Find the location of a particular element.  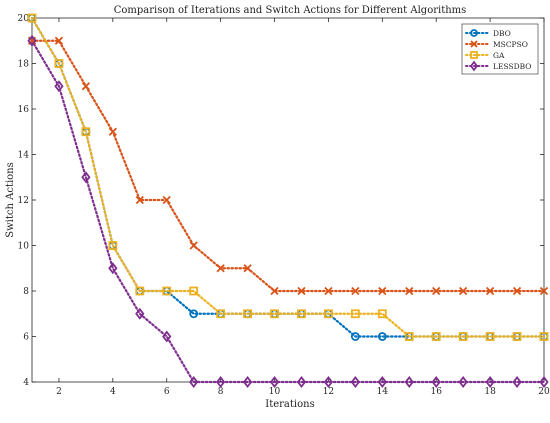

legend-label-ga: GA is located at coordinates (499, 55).